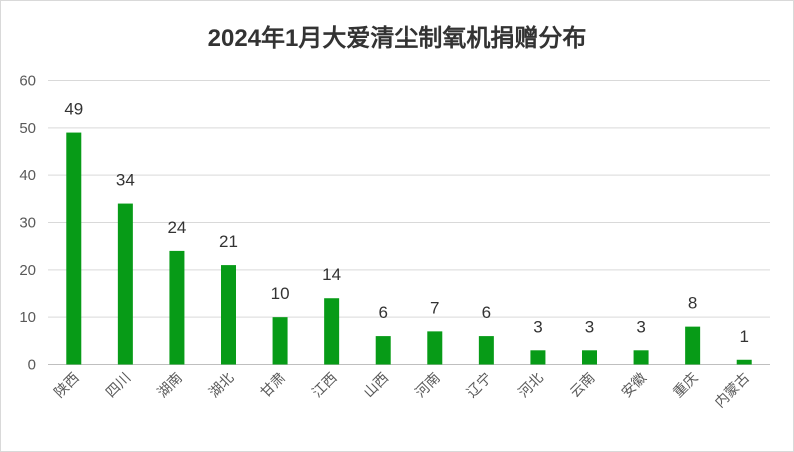 The width and height of the screenshot is (794, 452). I want to click on x-axis-categories: 陕西 四川 湖南 湖北 甘肃 江西 山西 河南 辽宁 河北 云南 安徽 重庆 内蒙古, so click(403, 390).